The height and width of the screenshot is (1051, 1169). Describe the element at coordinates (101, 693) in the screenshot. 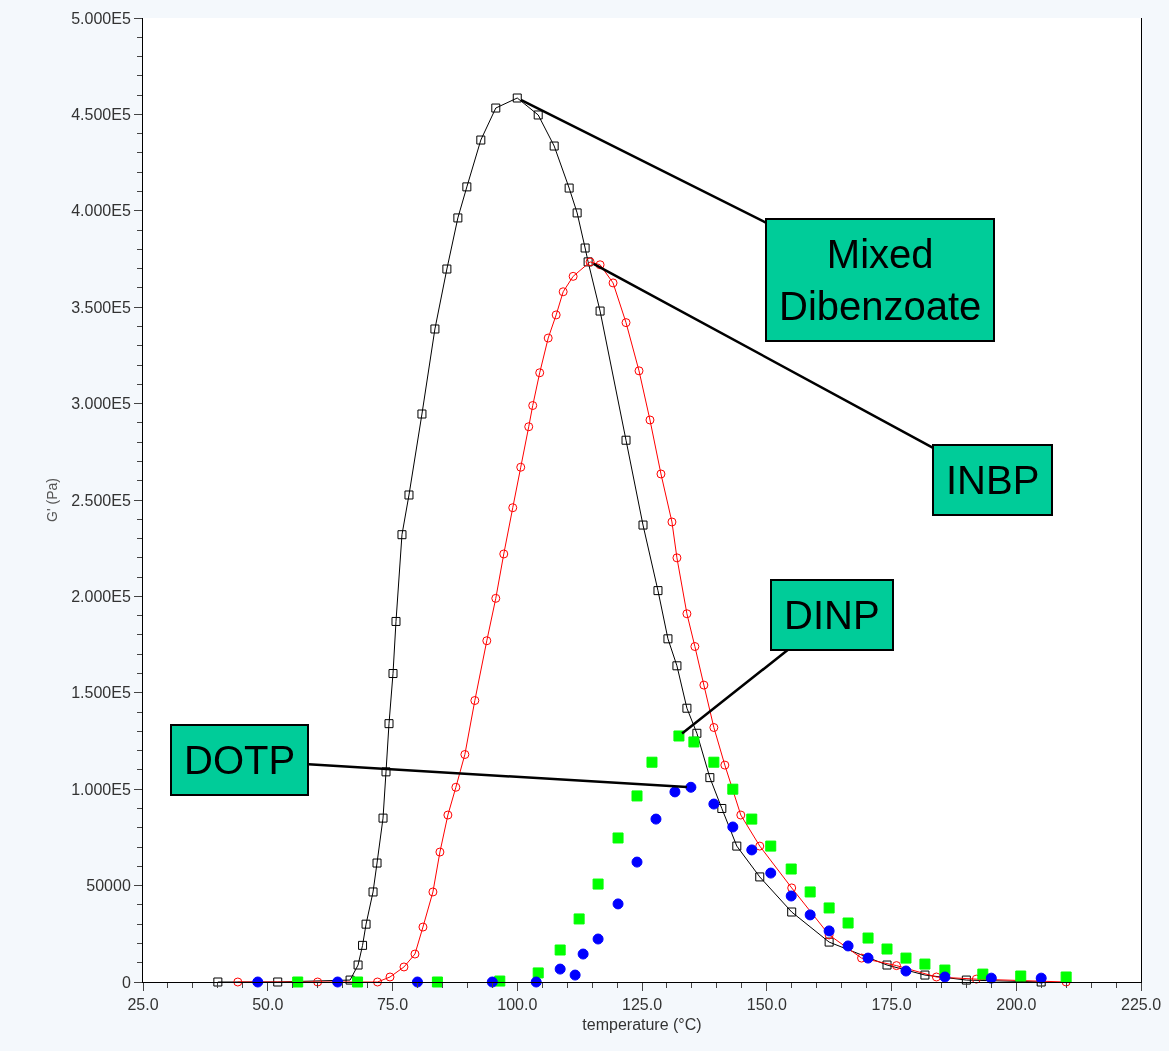

I see `y-tick-label: 1.500E5` at that location.